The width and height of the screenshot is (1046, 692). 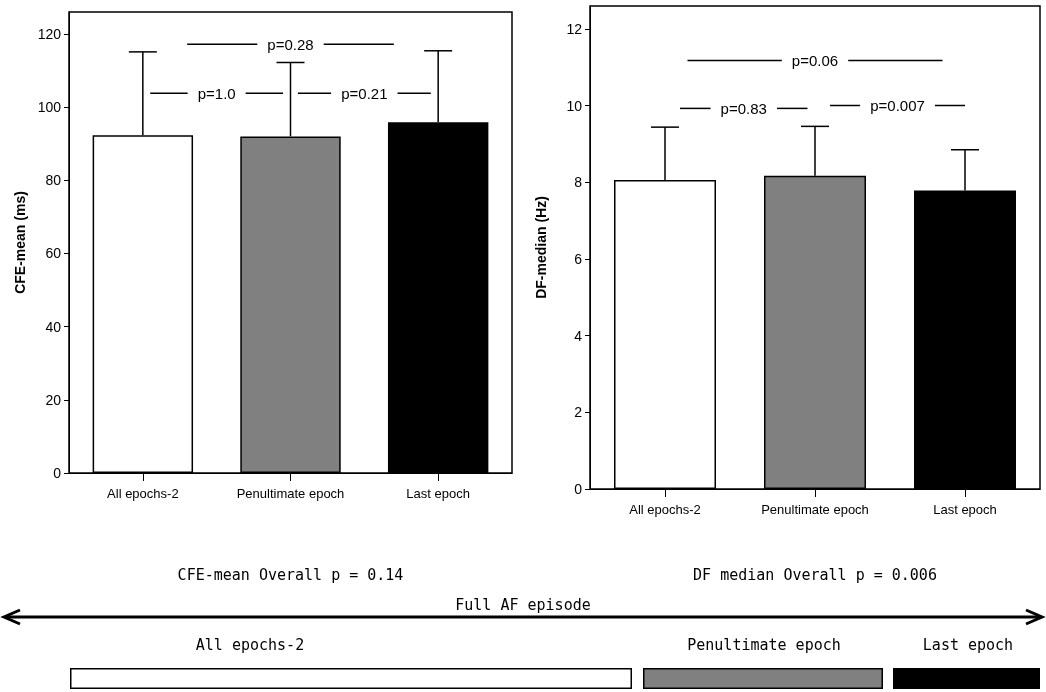 What do you see at coordinates (216, 93) in the screenshot?
I see `annotation: p=1.0` at bounding box center [216, 93].